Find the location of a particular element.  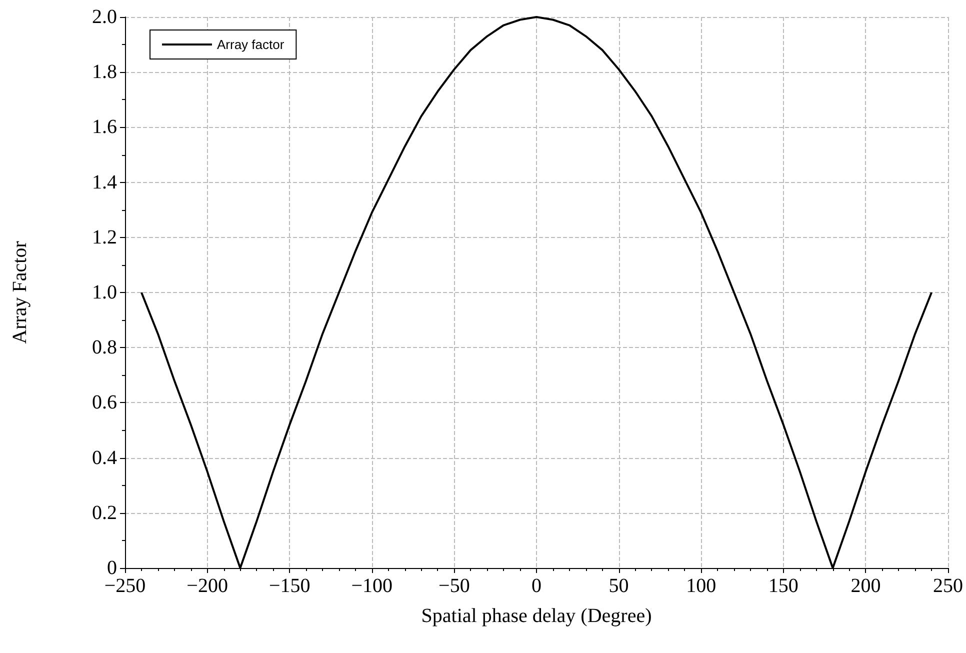

x-tick-label: 0 is located at coordinates (537, 586).